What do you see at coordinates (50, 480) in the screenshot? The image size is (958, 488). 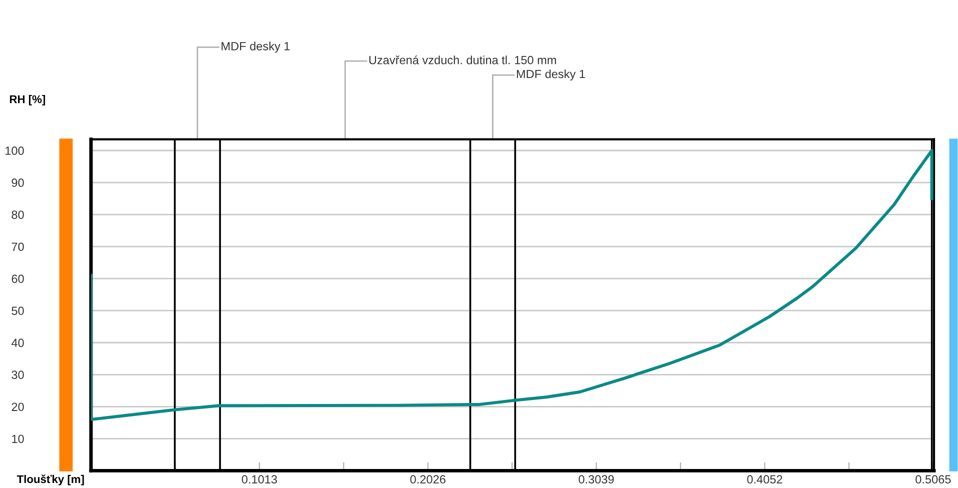 I see `x-axis-title: Tloušťky [m]` at bounding box center [50, 480].